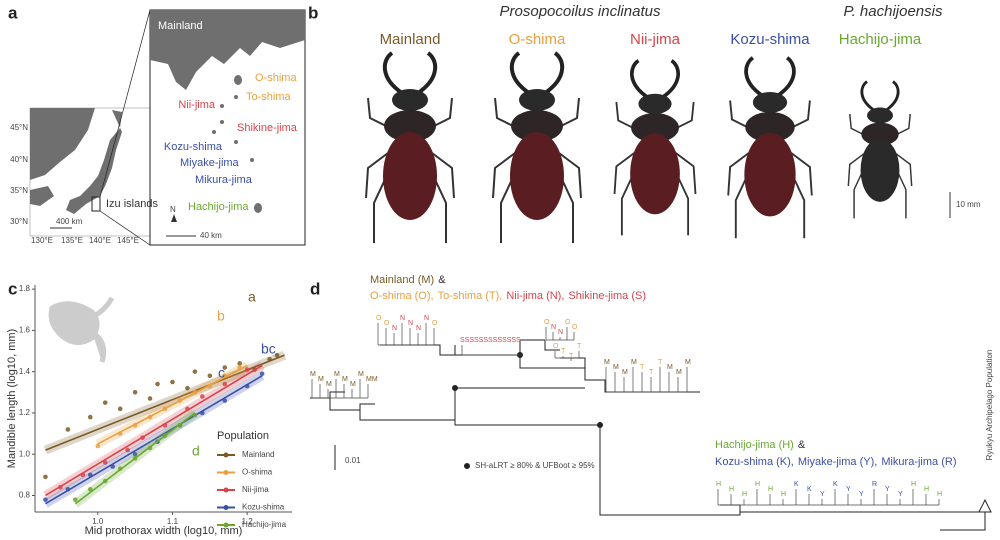 This screenshot has height=540, width=1000. I want to click on clade-header-part: Nii-jima (N),, so click(535, 296).